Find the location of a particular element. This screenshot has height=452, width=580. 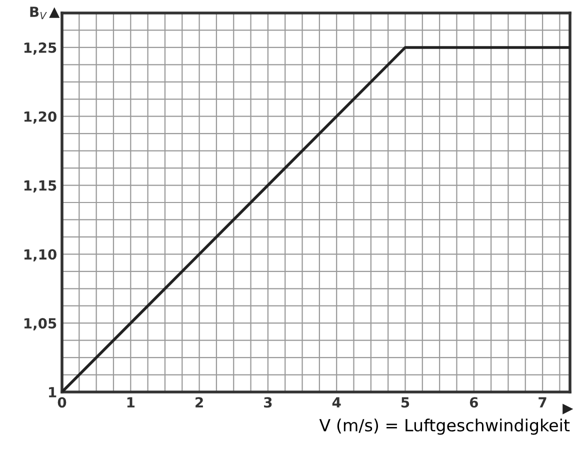

x-tick-label: 3 is located at coordinates (268, 402).